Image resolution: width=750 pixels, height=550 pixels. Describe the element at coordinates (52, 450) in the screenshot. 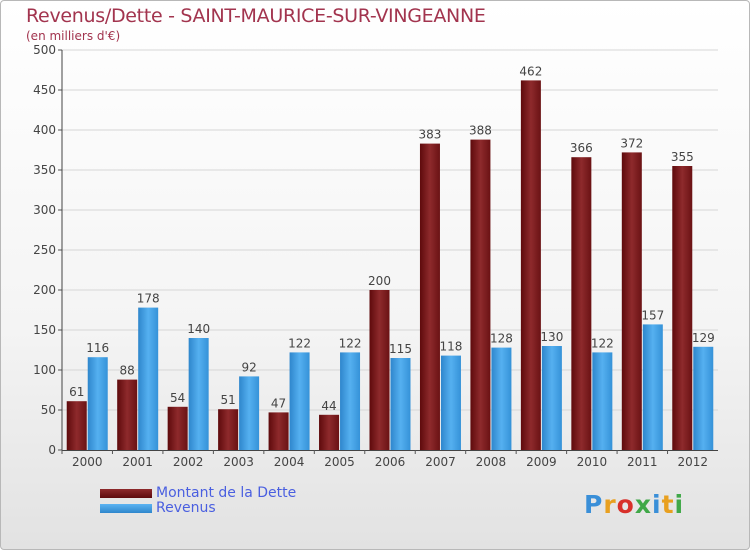

I see `y-tick-label: 0` at that location.